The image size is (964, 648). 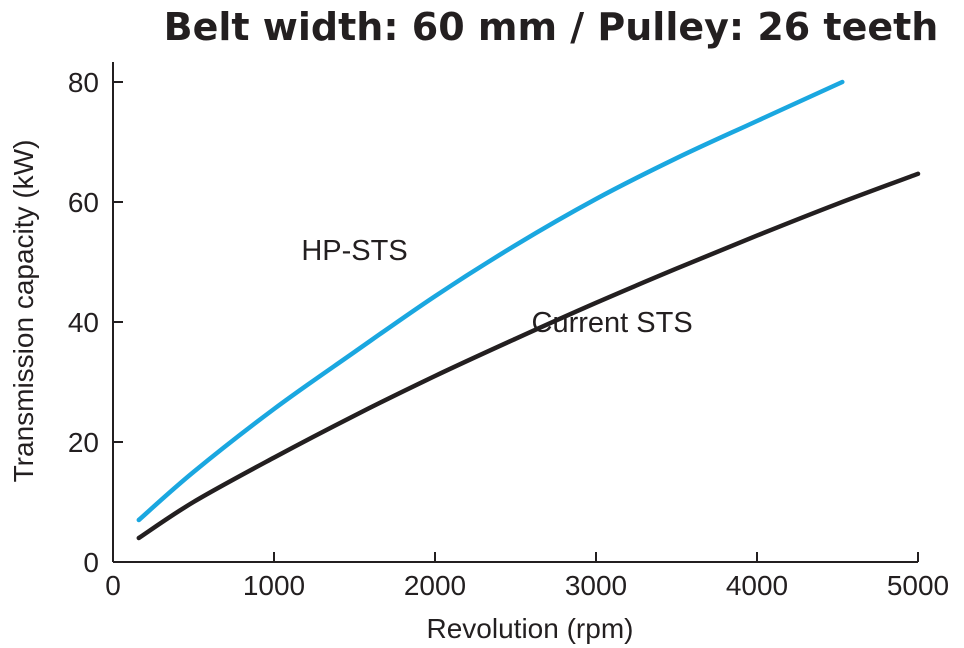 I want to click on y-tick-label: 80, so click(x=83, y=82).